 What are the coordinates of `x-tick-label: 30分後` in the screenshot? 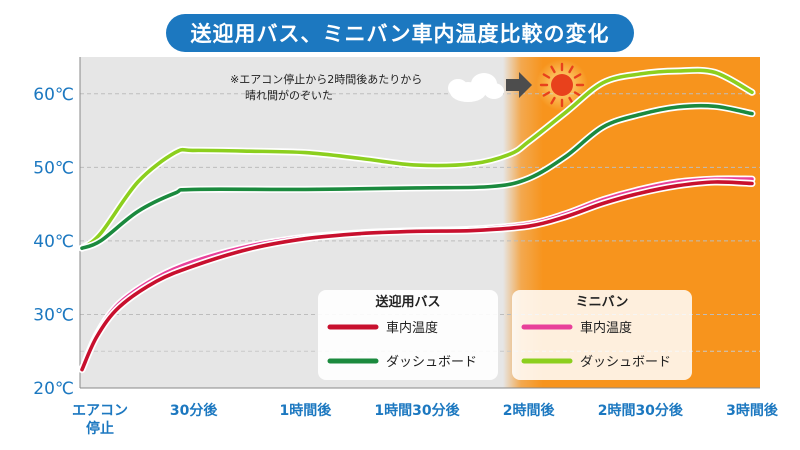 It's located at (194, 410).